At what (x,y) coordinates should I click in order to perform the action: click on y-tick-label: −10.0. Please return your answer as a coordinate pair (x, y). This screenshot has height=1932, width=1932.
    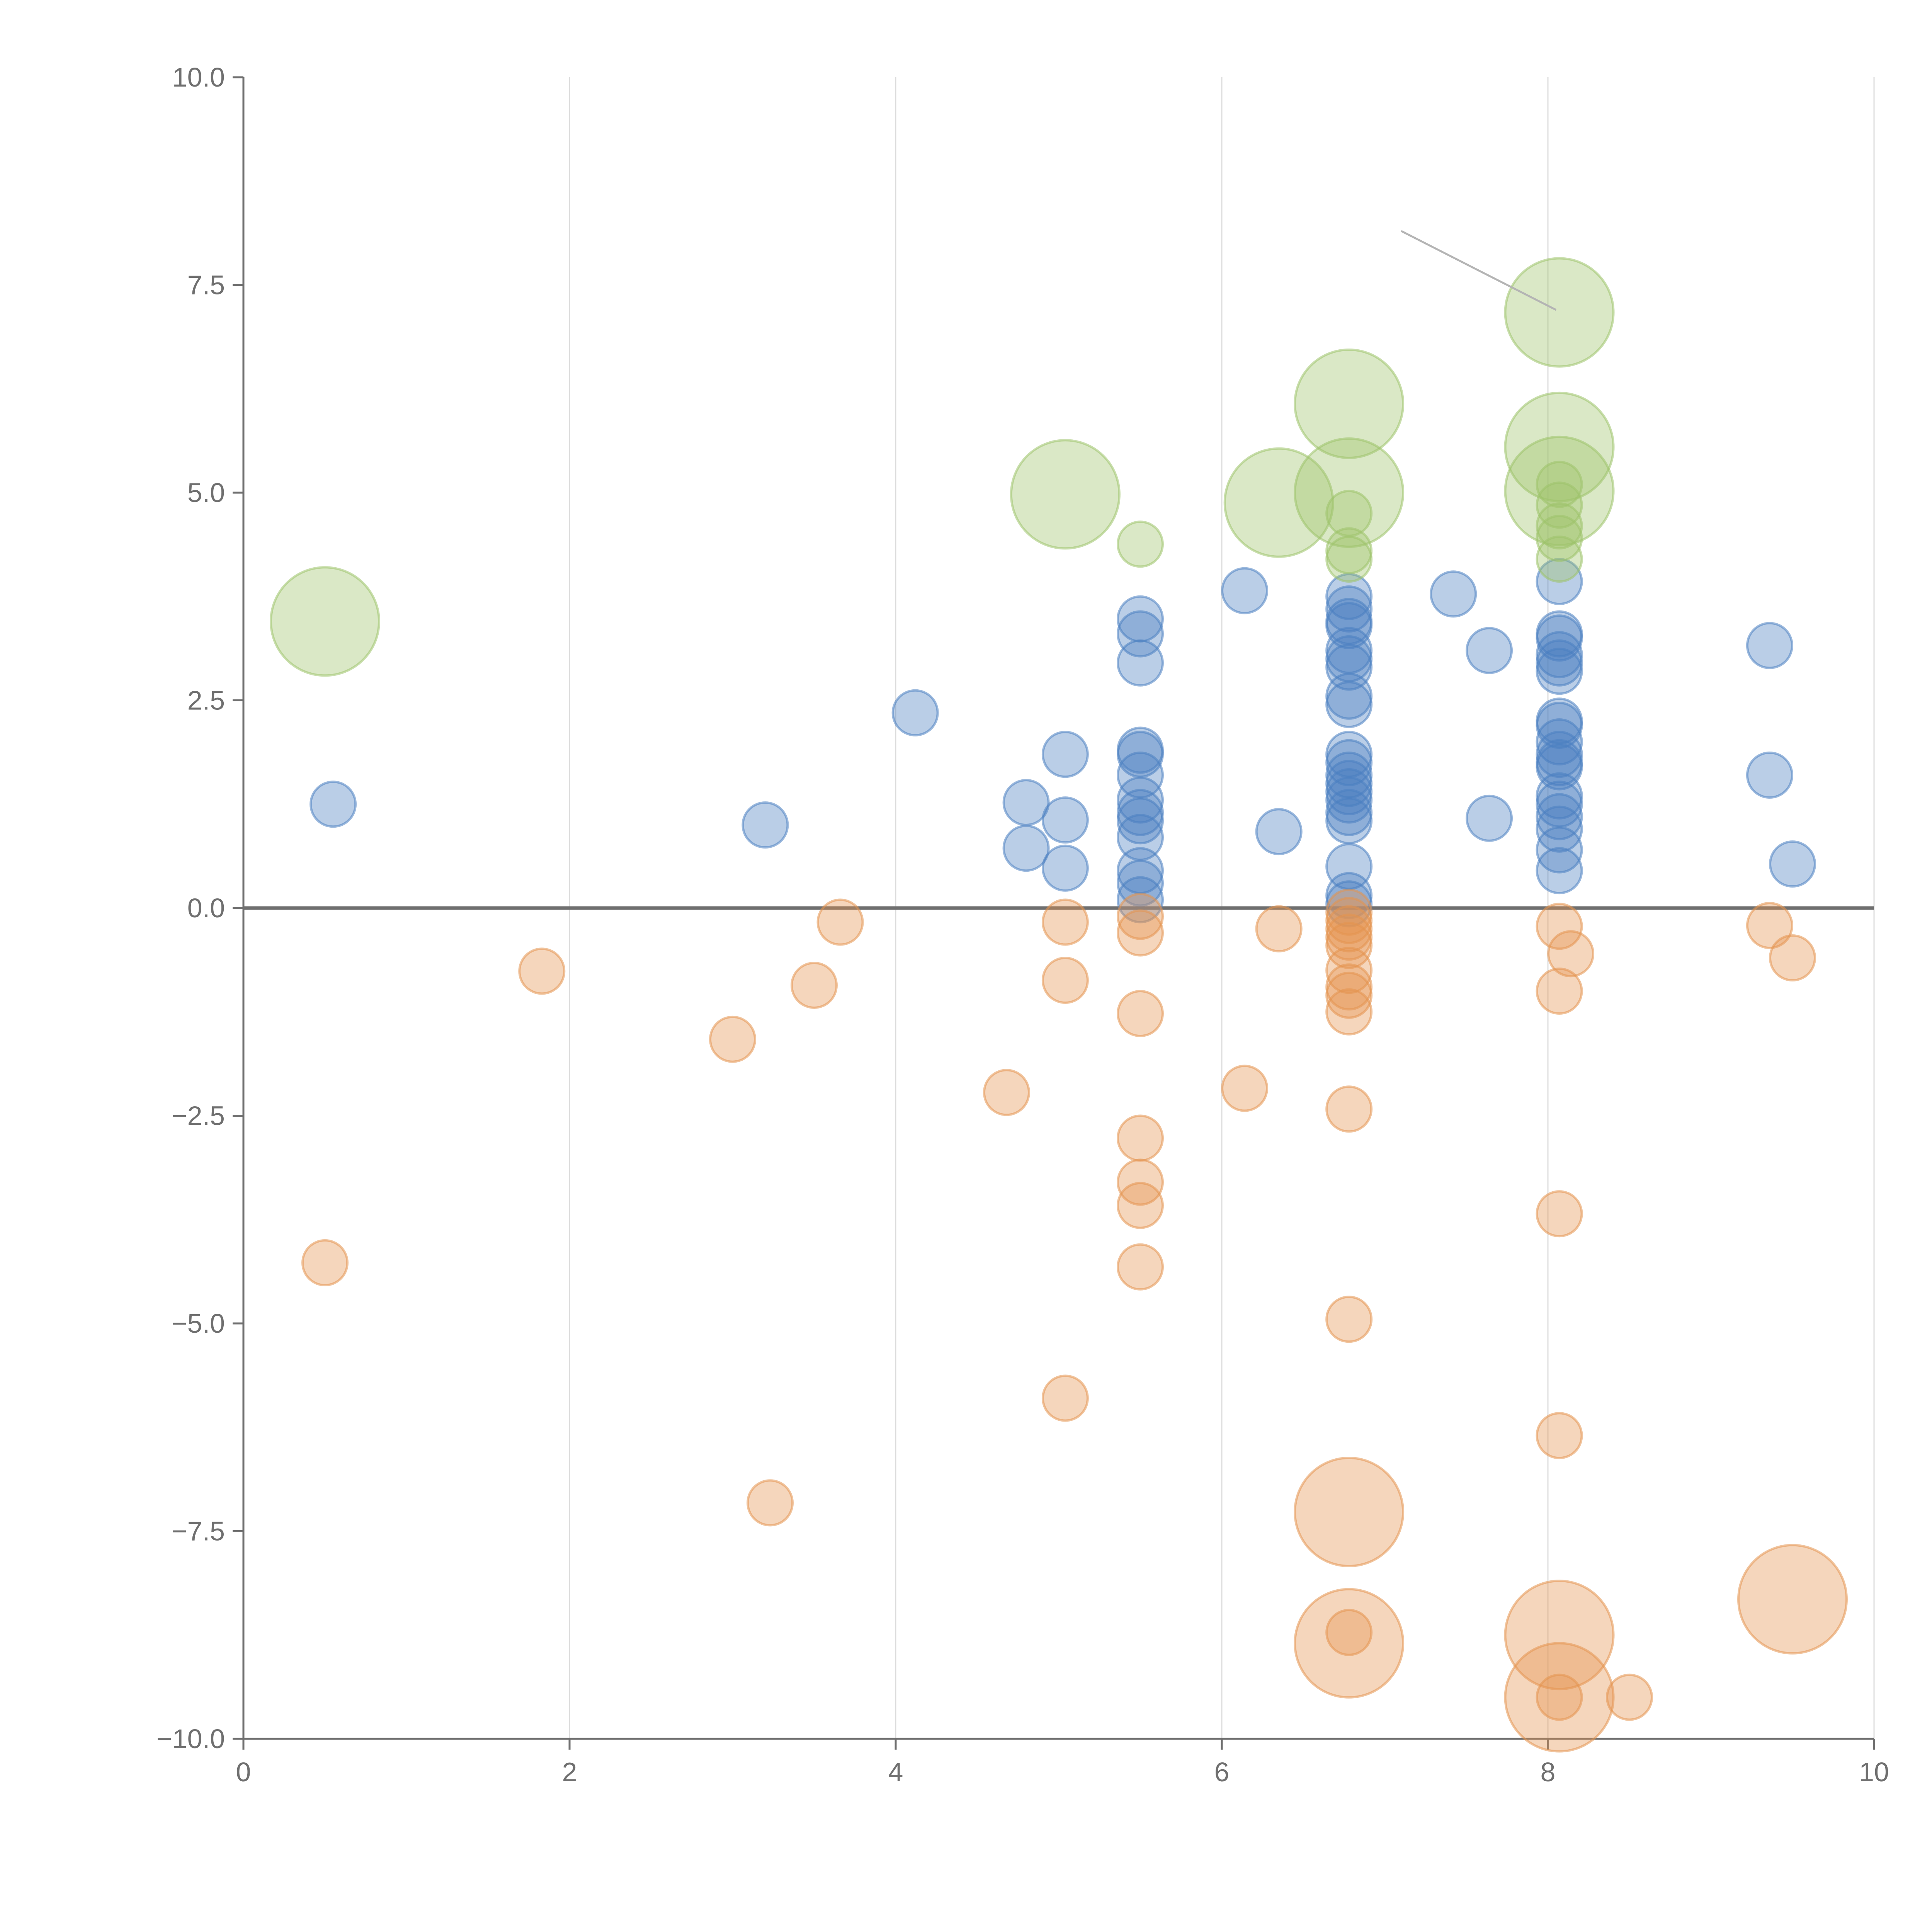
    Looking at the image, I should click on (191, 1739).